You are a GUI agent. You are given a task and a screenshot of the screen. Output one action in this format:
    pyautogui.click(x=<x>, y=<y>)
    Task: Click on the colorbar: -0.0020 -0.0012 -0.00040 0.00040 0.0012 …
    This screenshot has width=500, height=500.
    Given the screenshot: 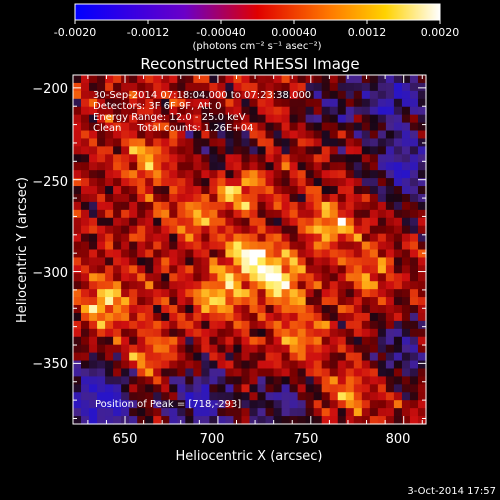 What is the action you would take?
    pyautogui.click(x=256, y=27)
    